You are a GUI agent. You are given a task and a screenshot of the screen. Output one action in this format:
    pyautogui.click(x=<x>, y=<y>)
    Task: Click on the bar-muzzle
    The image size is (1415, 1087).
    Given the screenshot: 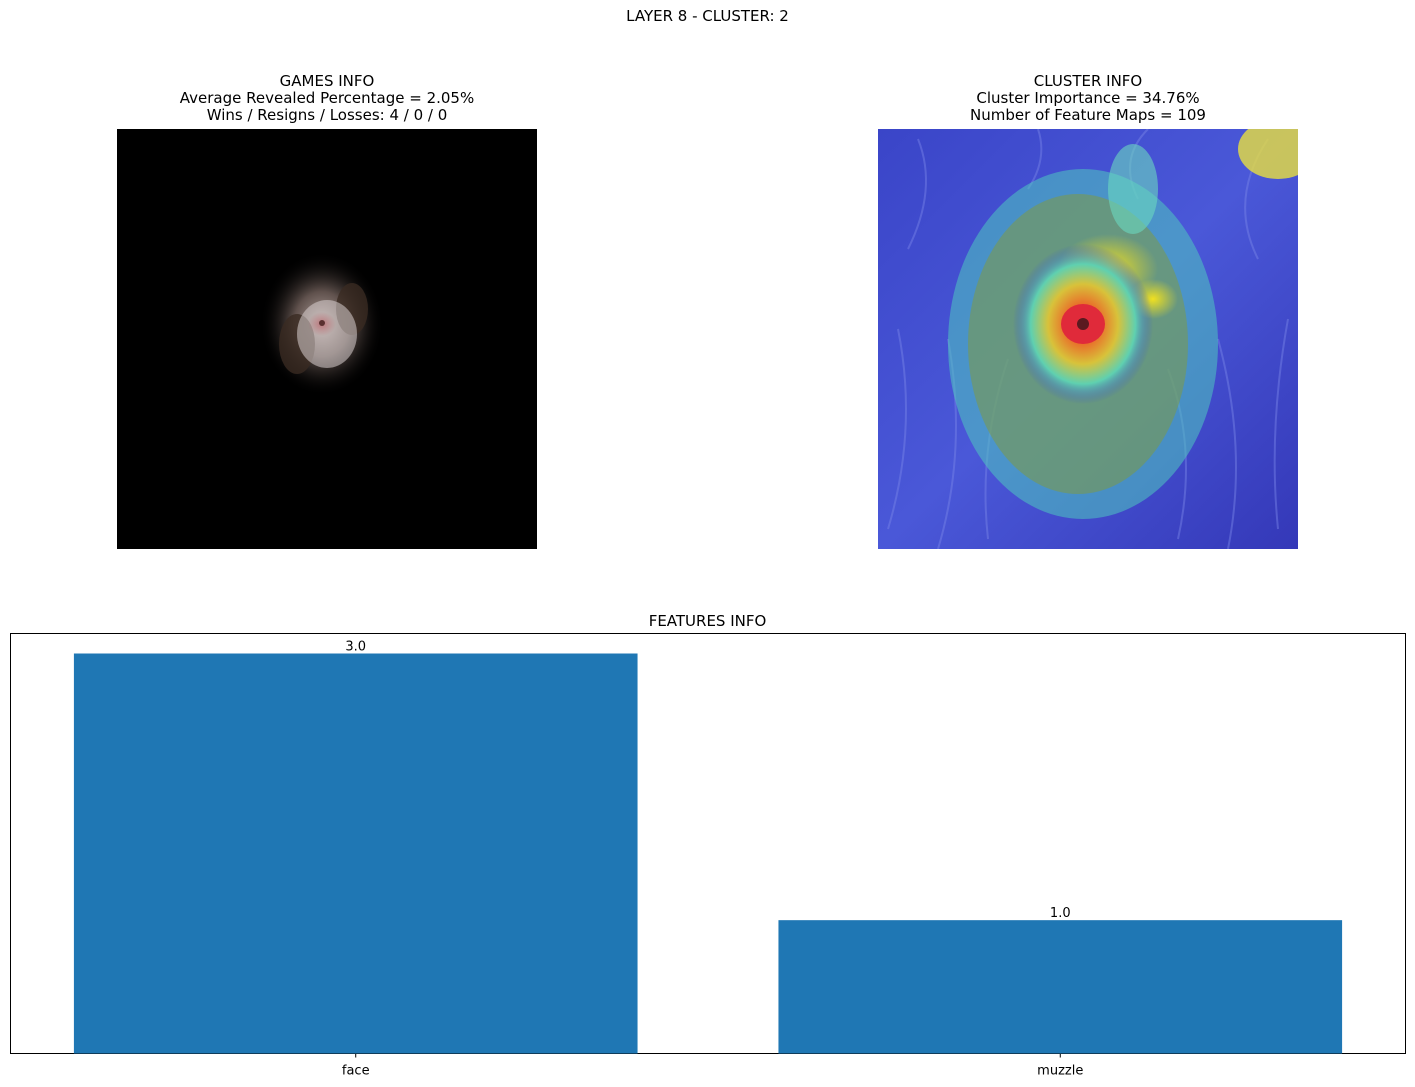 What is the action you would take?
    pyautogui.click(x=1060, y=987)
    